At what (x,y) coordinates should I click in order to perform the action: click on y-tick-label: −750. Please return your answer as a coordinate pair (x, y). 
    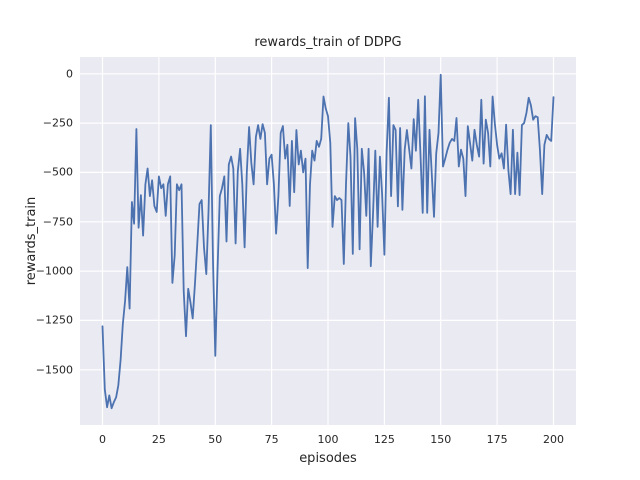
    Looking at the image, I should click on (57, 222).